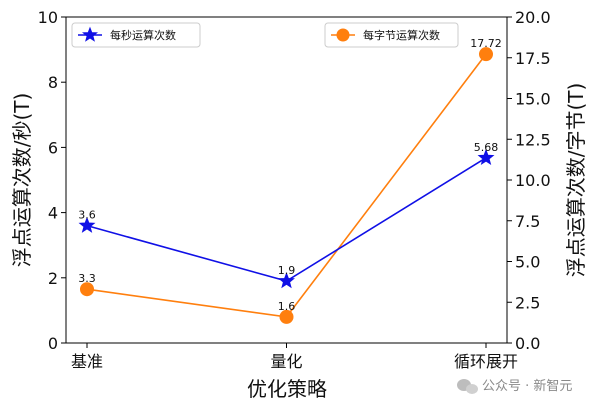 This screenshot has height=410, width=595. I want to click on x-axis: 基准 量化 循环展开, so click(294, 357).